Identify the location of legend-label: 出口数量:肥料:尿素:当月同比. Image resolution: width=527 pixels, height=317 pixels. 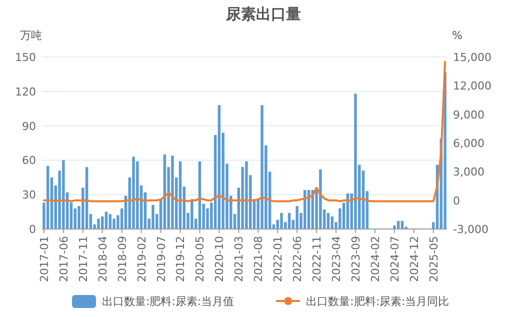
(378, 301).